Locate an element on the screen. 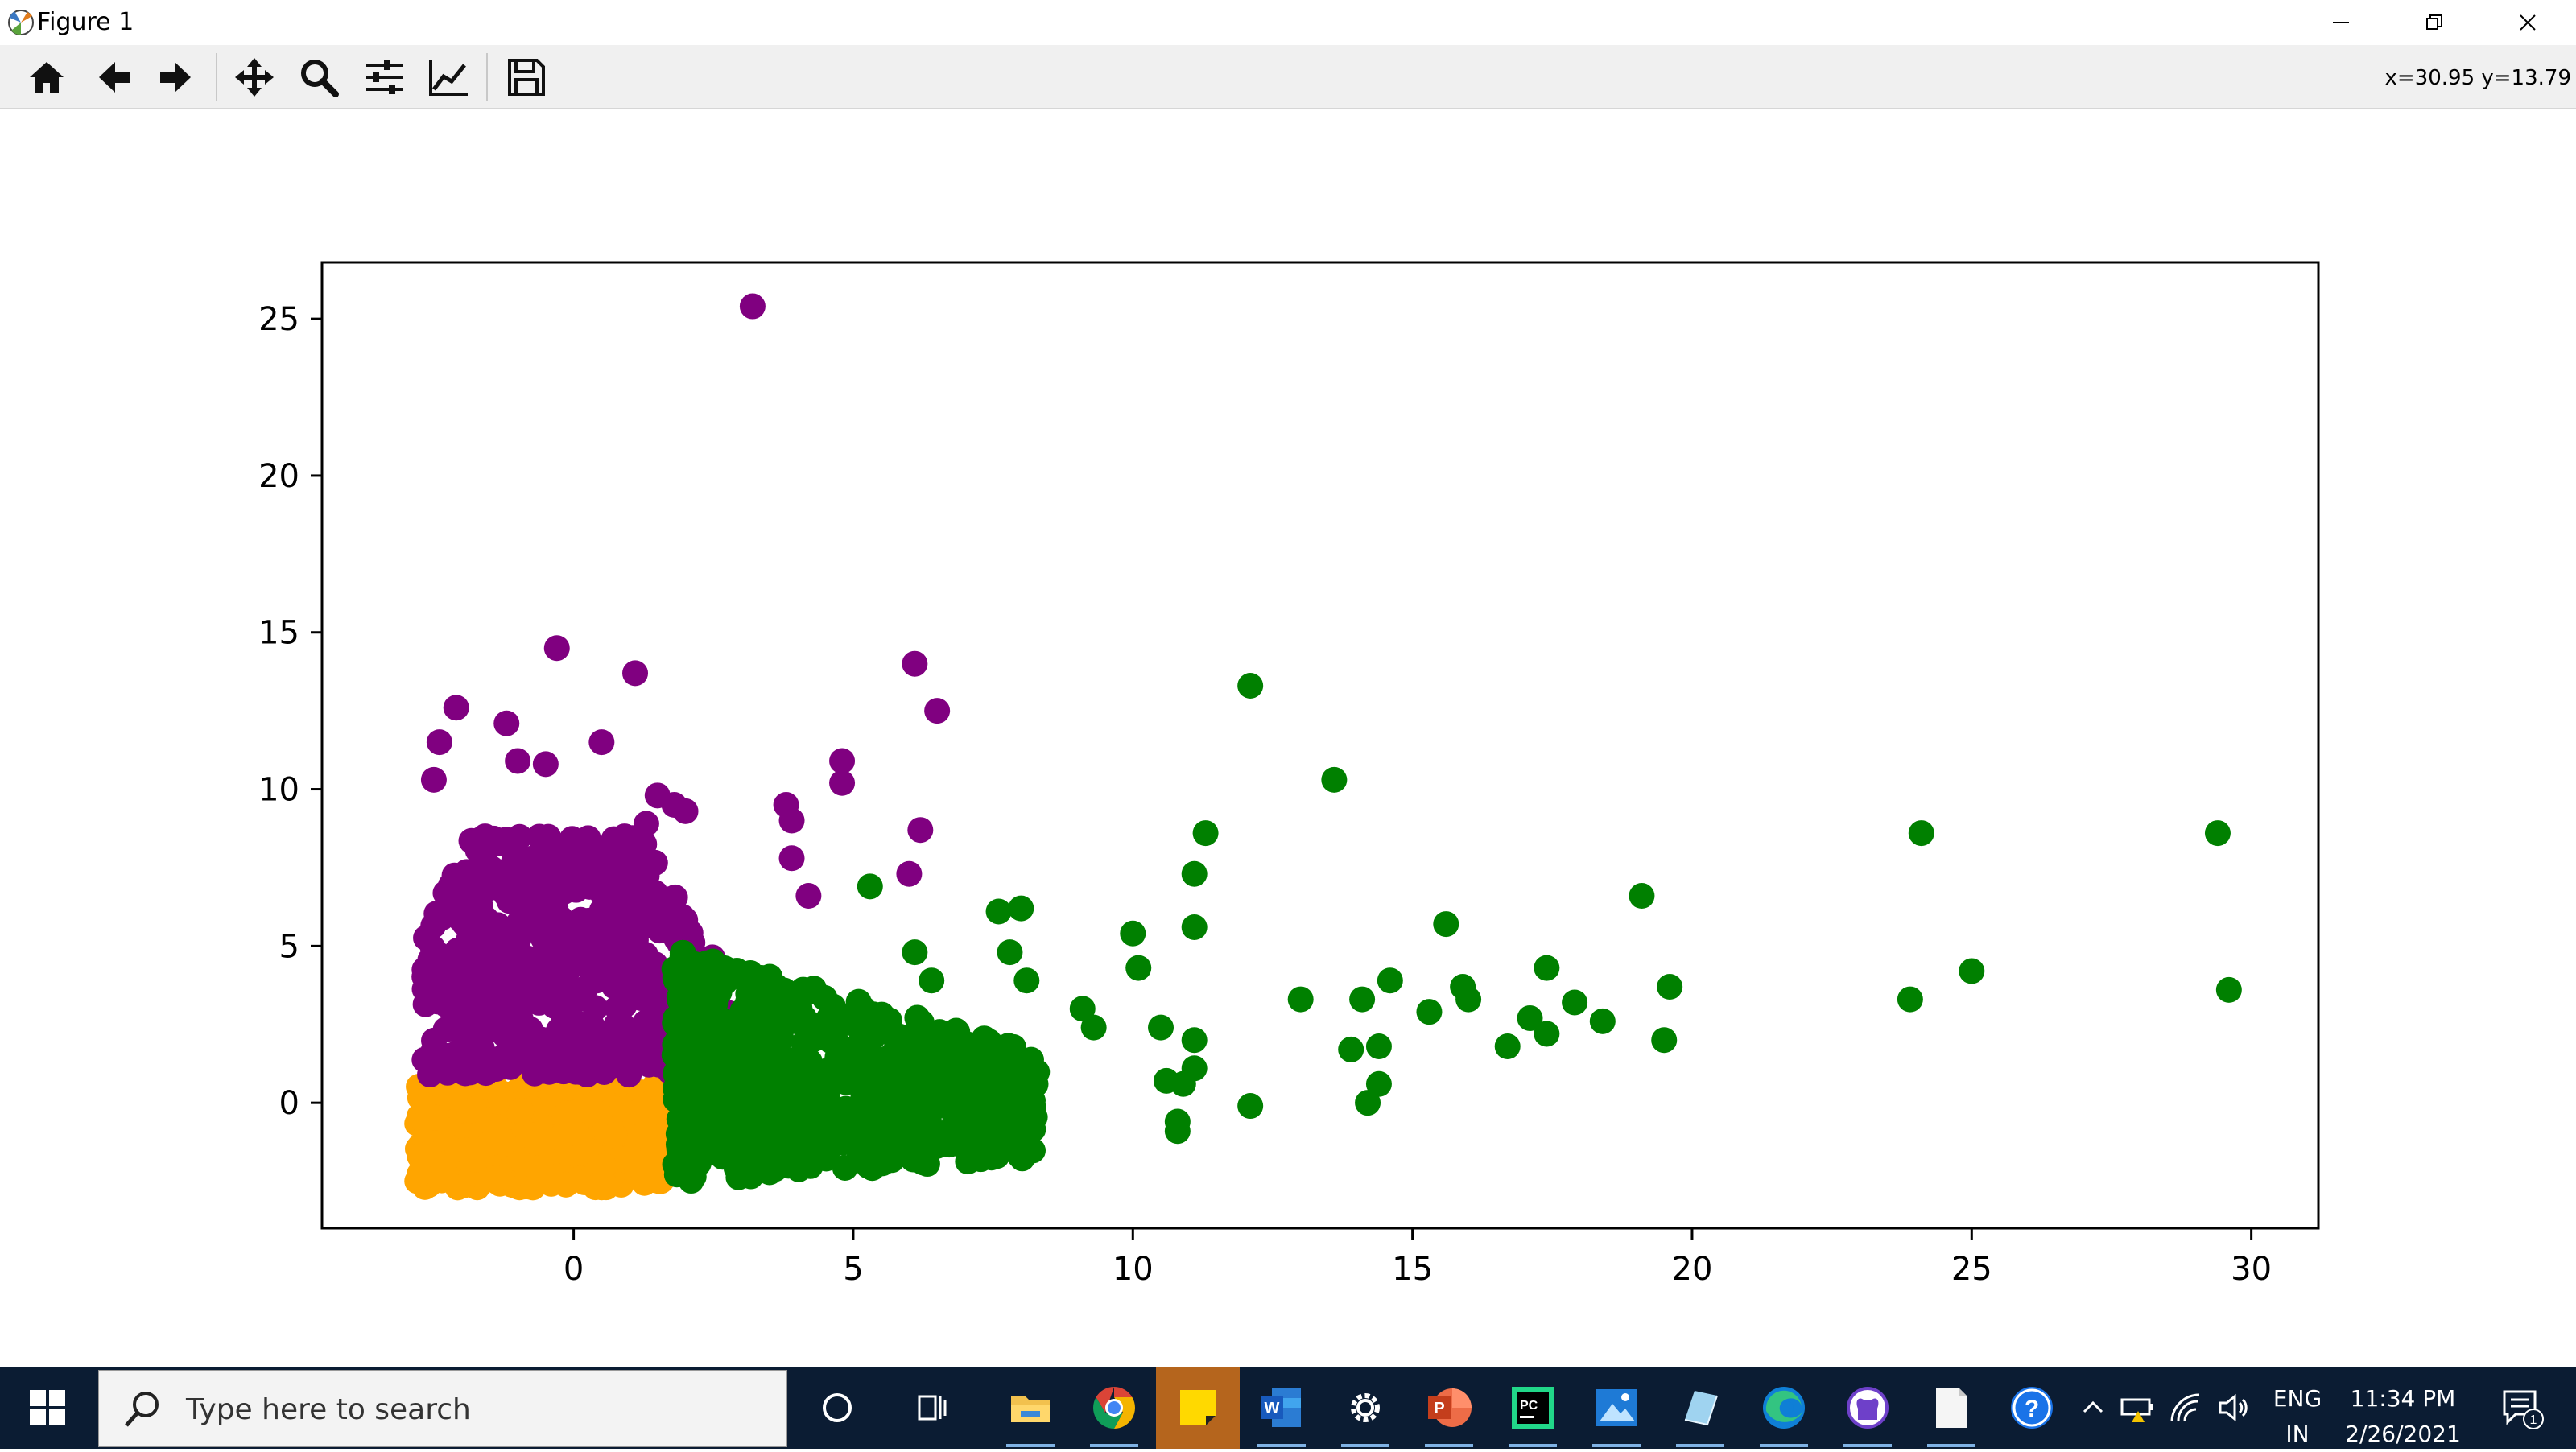 The height and width of the screenshot is (1452, 2576). save-button is located at coordinates (526, 77).